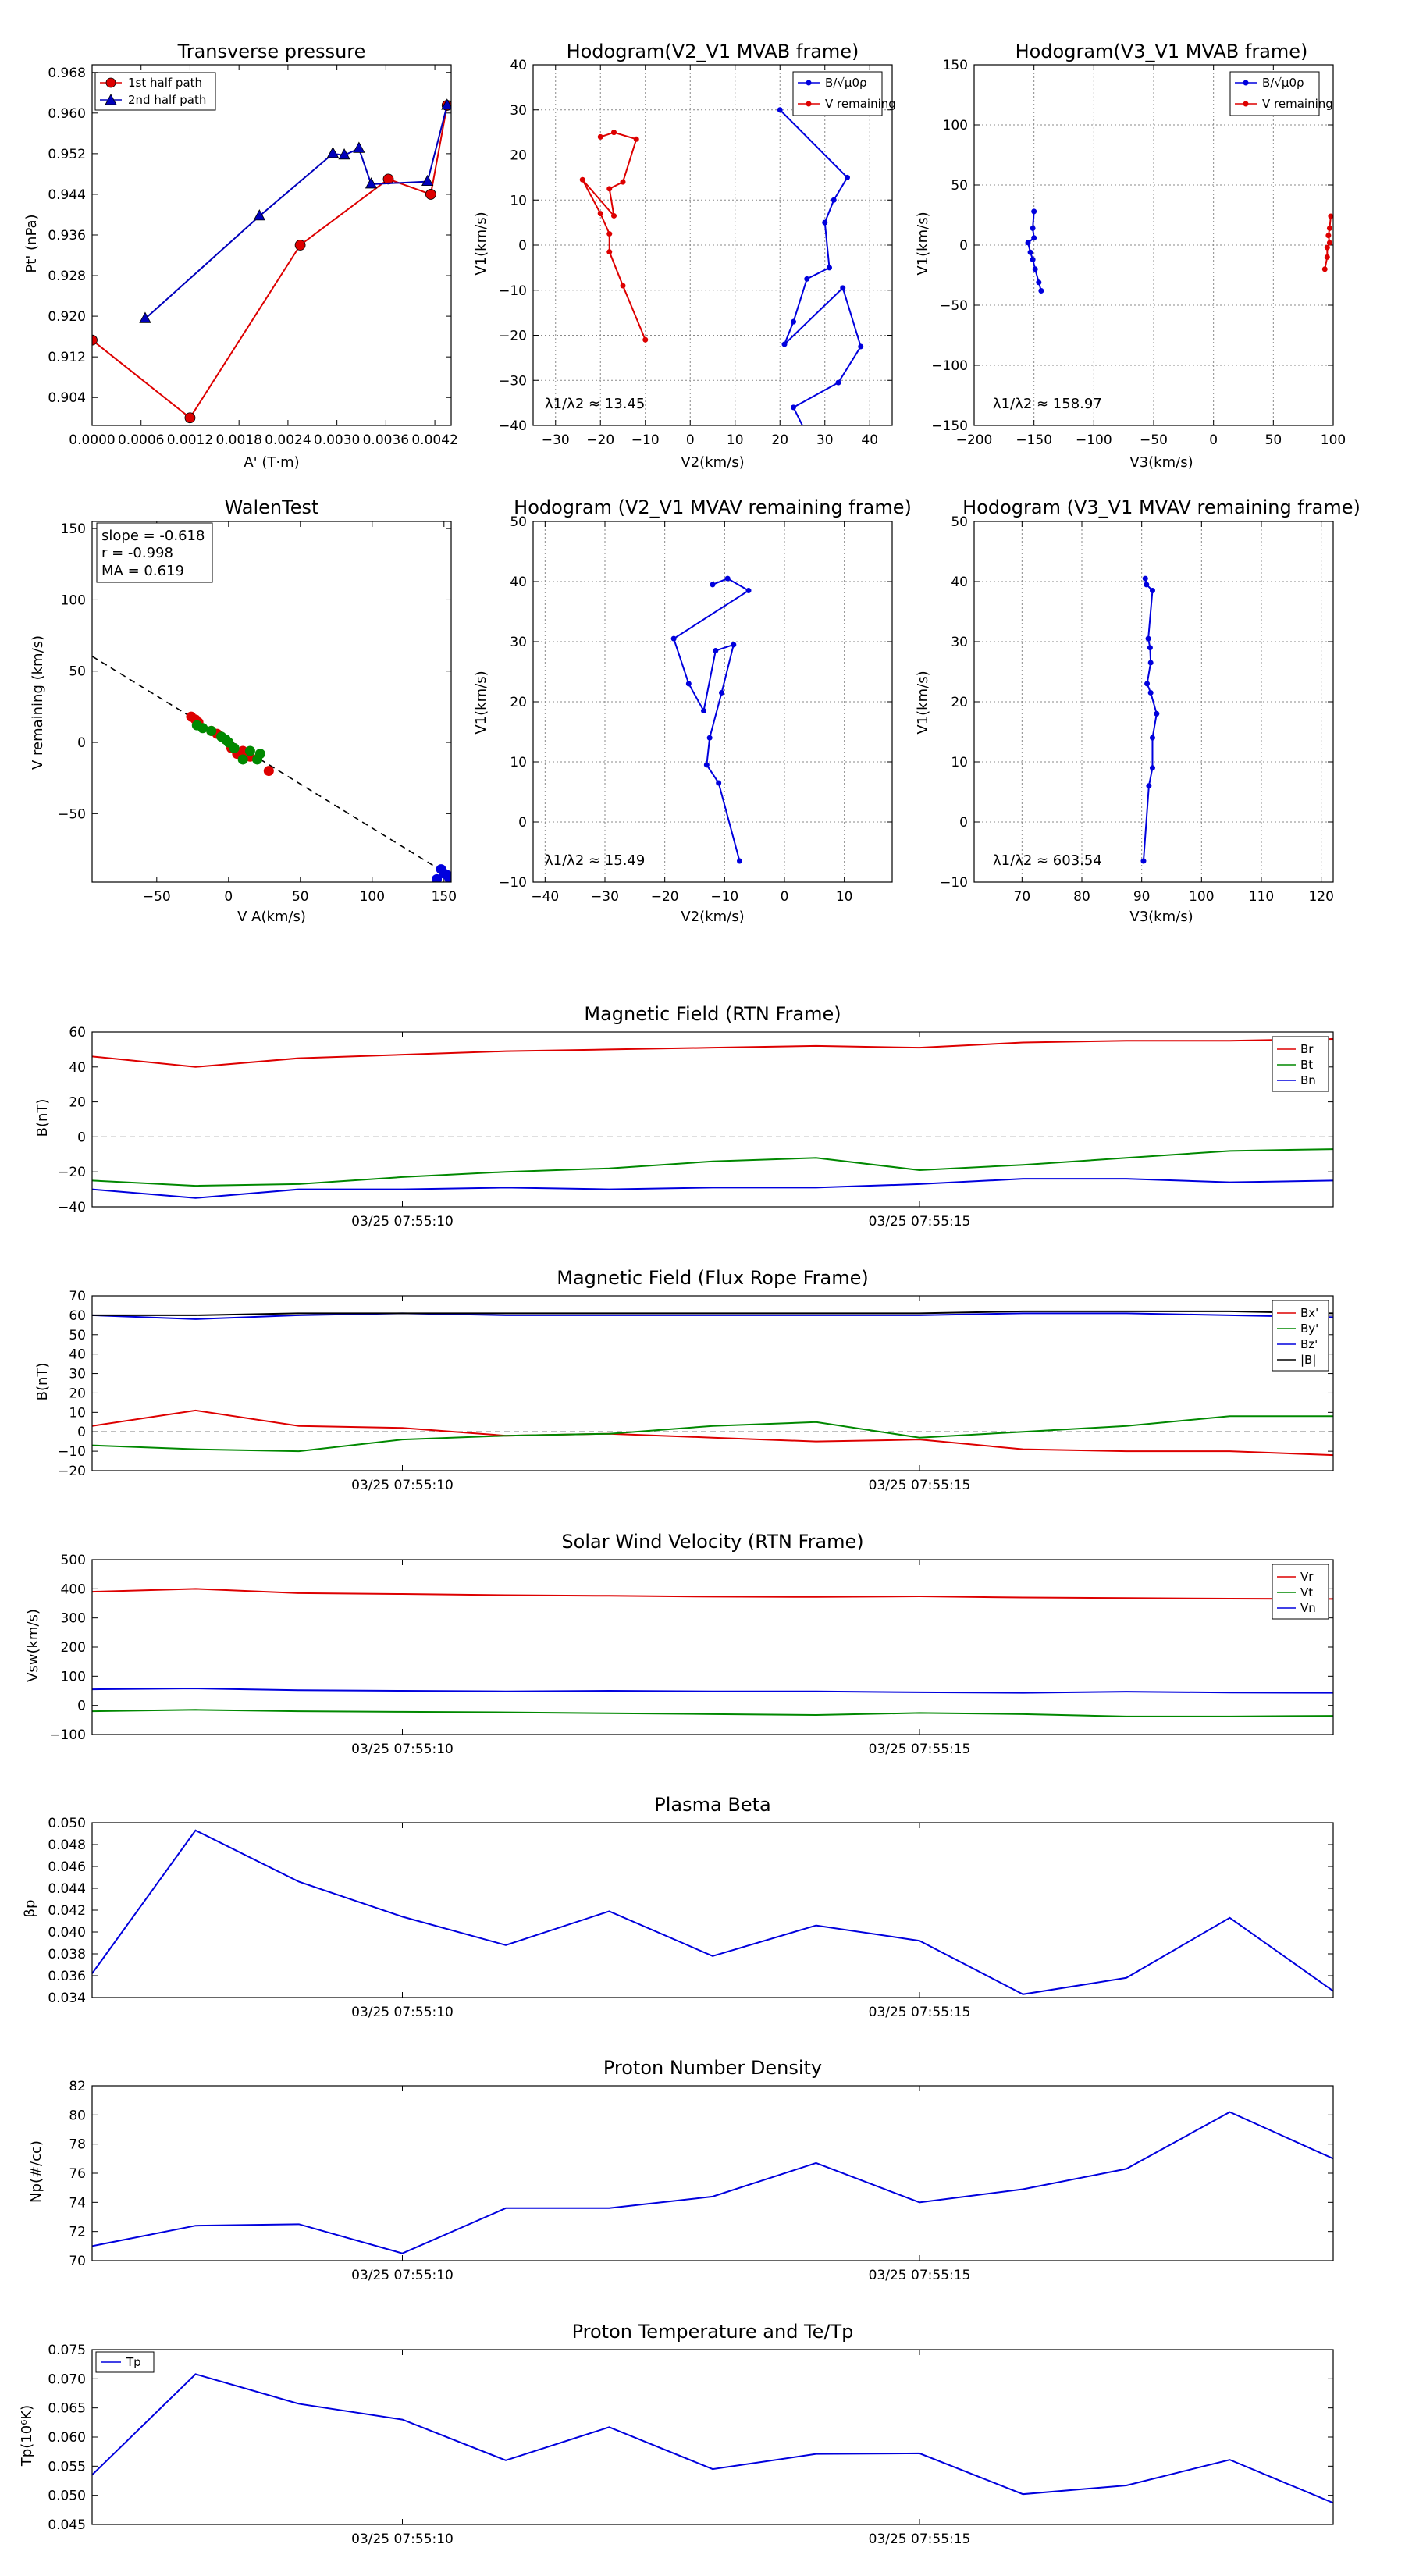 This screenshot has width=1405, height=2576. I want to click on eigenvalue-ratio: λ1/λ2 ≈ 13.45, so click(595, 404).